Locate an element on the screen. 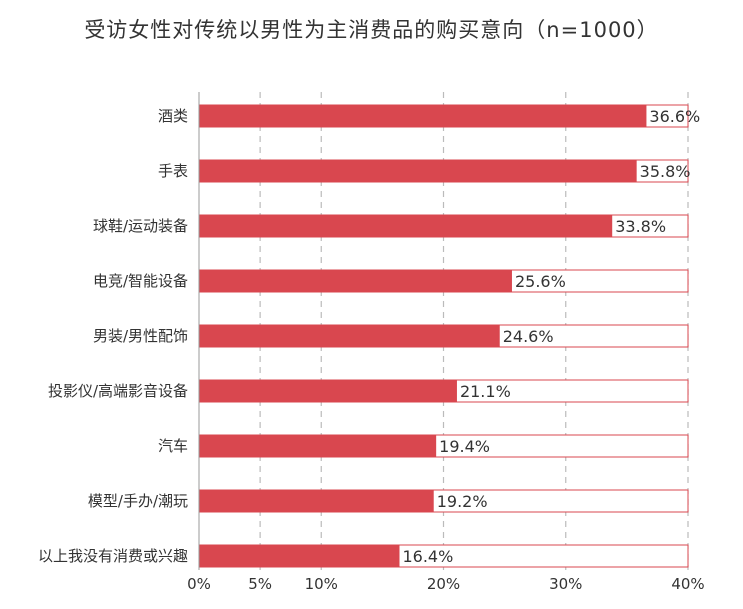  data-label: 36.6% is located at coordinates (674, 116).